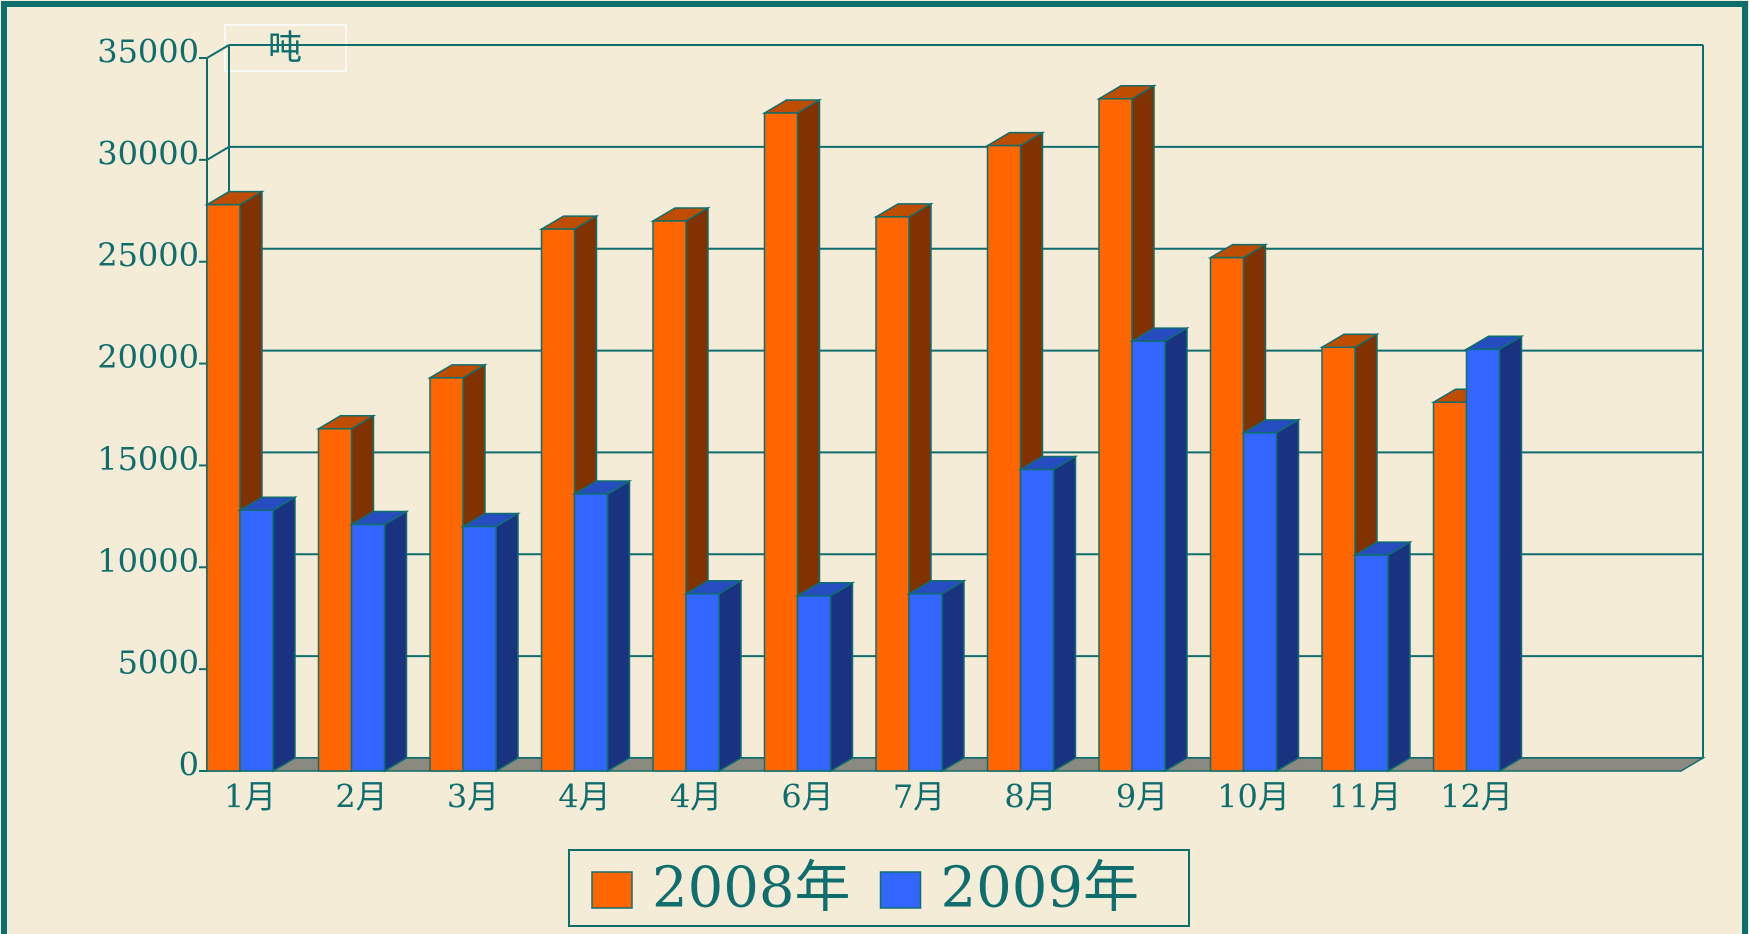  I want to click on x-tick-label: 10月, so click(1253, 797).